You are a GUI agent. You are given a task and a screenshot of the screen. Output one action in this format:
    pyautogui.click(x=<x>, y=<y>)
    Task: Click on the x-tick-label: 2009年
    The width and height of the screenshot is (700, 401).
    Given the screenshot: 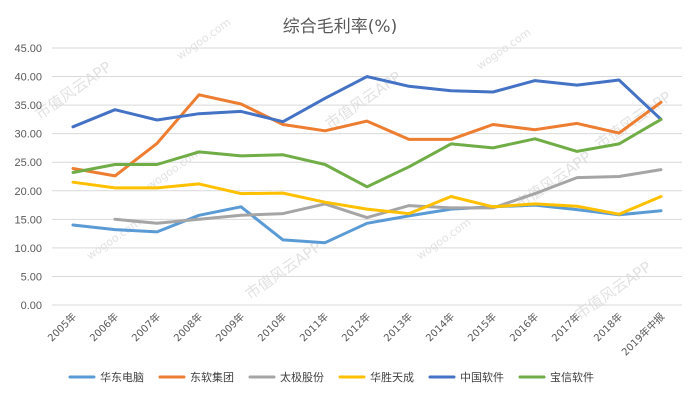 What is the action you would take?
    pyautogui.click(x=230, y=327)
    